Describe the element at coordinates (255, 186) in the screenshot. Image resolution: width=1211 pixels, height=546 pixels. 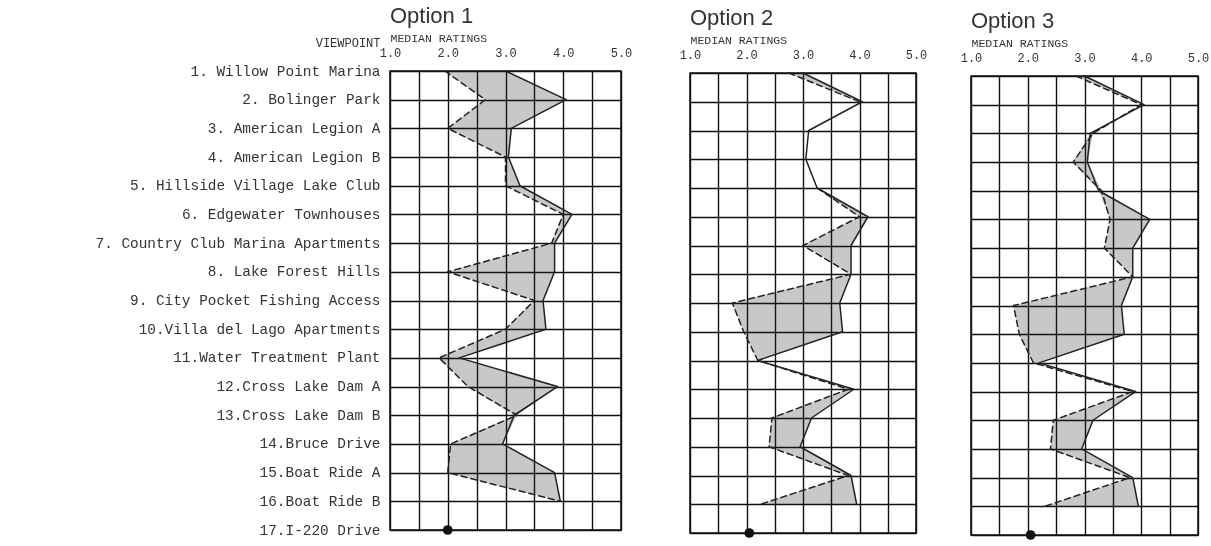
I see `y-tick-label: 5. Hillside Village Lake Club` at that location.